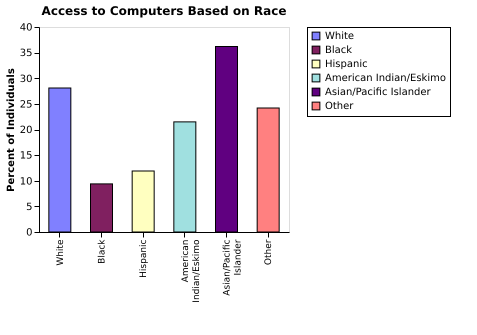 The width and height of the screenshot is (477, 335). What do you see at coordinates (339, 106) in the screenshot?
I see `legend-label: Other` at bounding box center [339, 106].